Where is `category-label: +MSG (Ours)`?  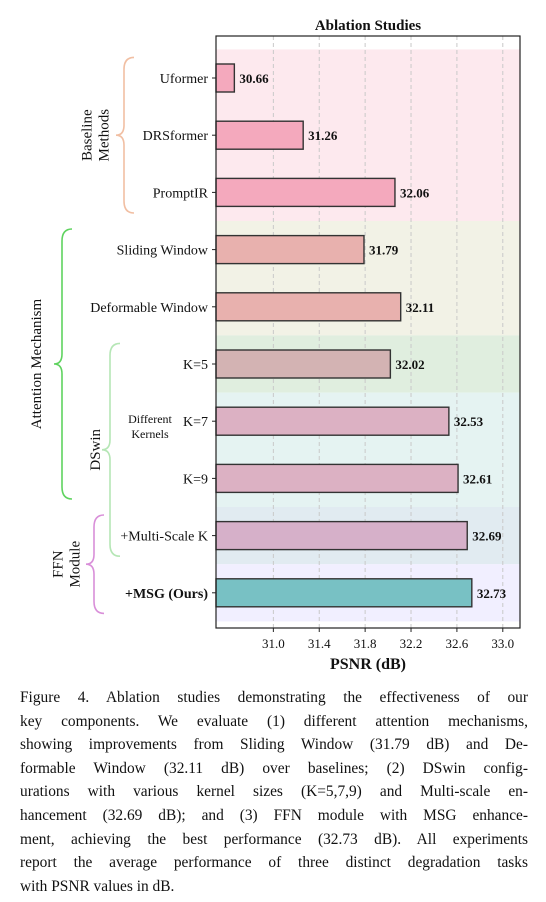 category-label: +MSG (Ours) is located at coordinates (166, 594).